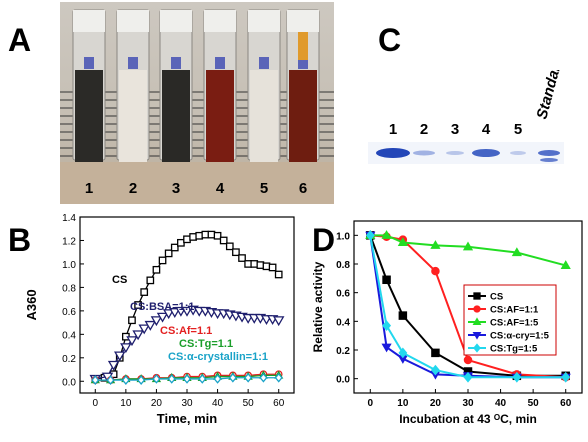 Image resolution: width=588 pixels, height=442 pixels. I want to click on x-tick-label: 10, so click(126, 403).